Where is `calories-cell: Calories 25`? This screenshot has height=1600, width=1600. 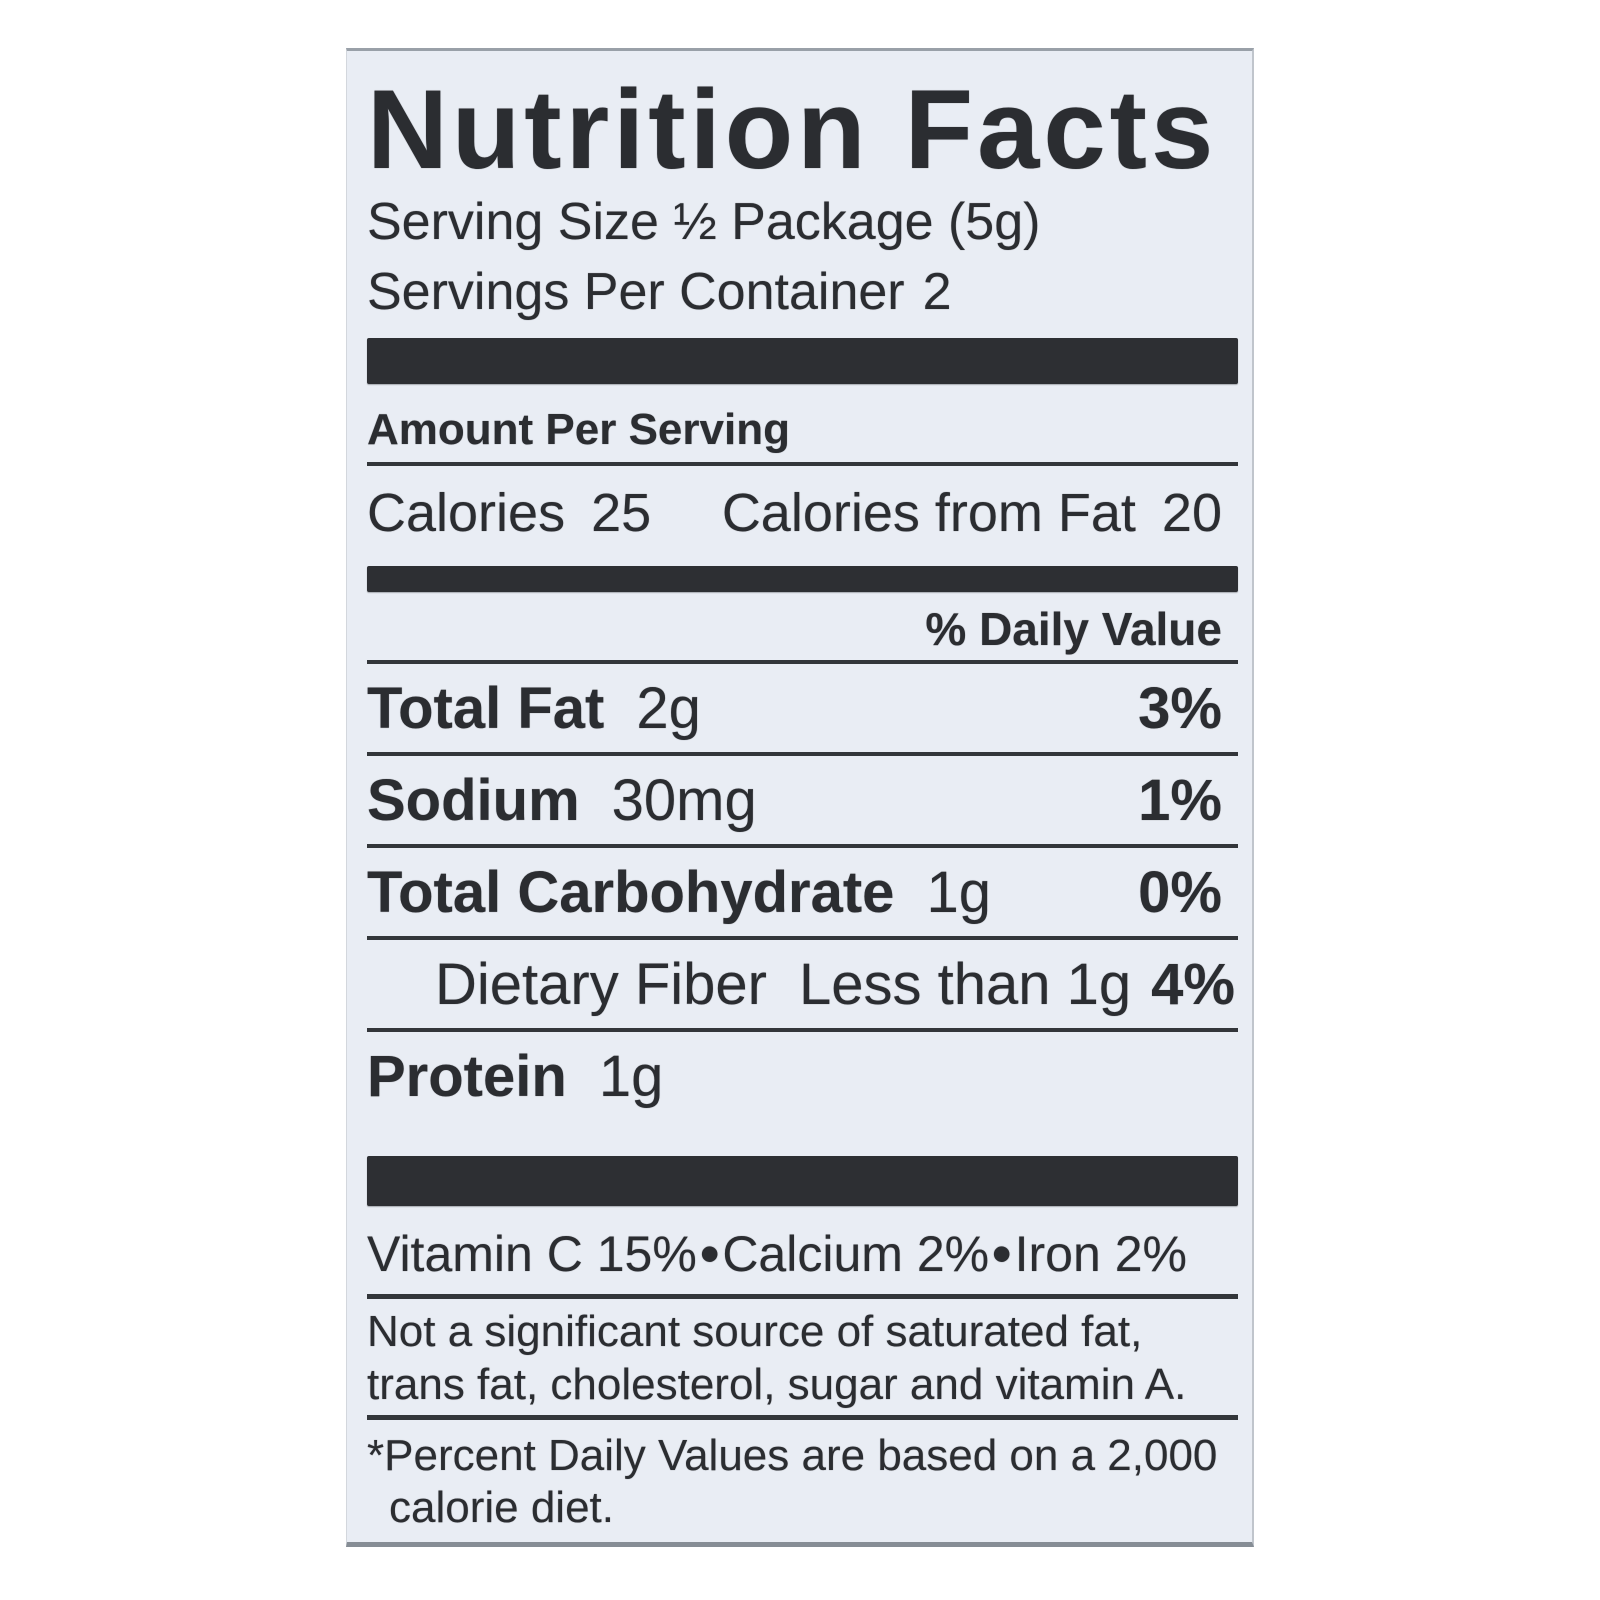 calories-cell: Calories 25 is located at coordinates (509, 513).